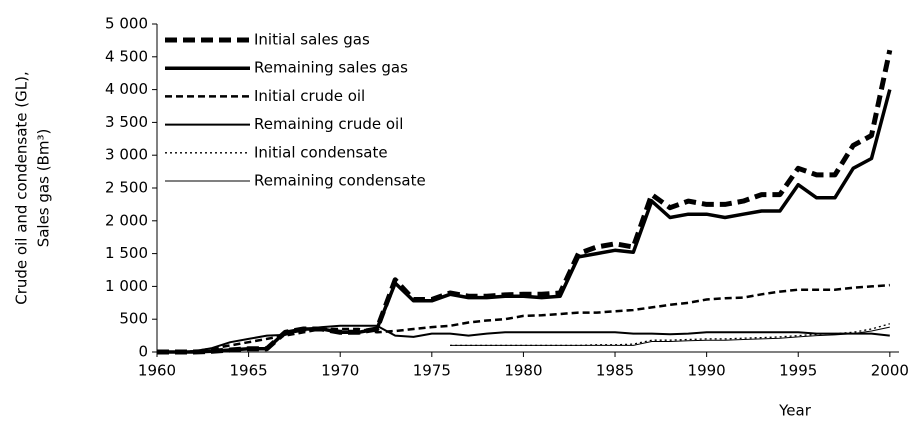 Image resolution: width=918 pixels, height=431 pixels. I want to click on x-tick-label: 1980, so click(523, 371).